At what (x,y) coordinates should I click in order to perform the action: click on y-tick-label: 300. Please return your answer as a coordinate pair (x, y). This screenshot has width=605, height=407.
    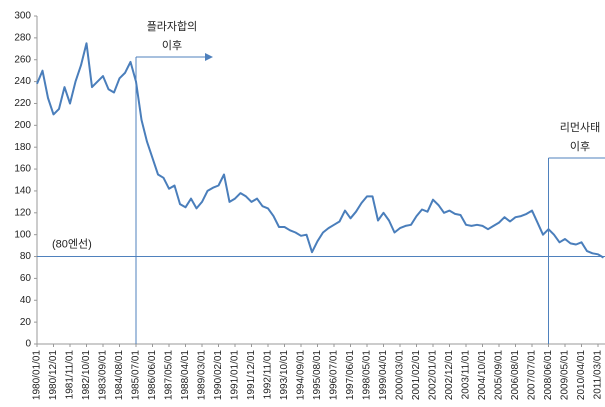
    Looking at the image, I should click on (22, 16).